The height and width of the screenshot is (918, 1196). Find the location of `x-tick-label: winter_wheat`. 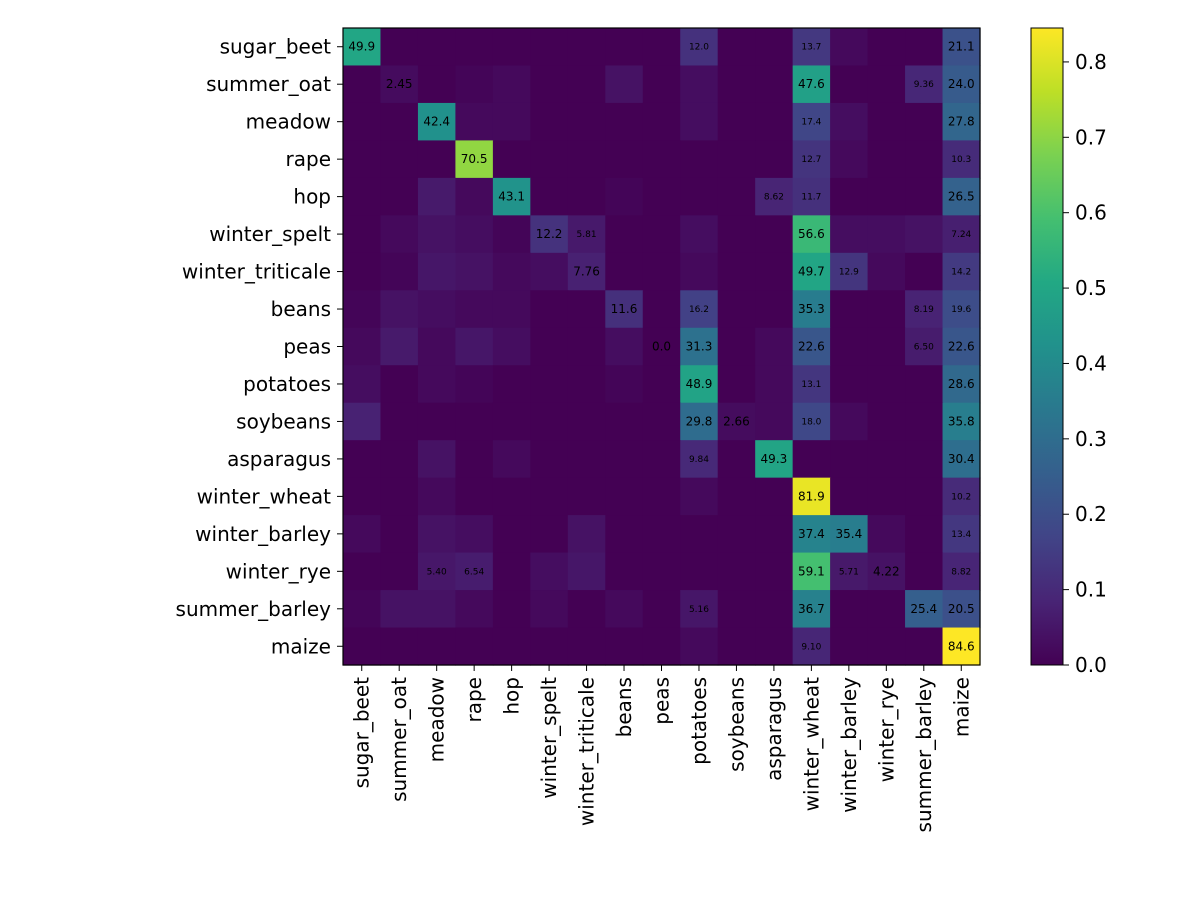

x-tick-label: winter_wheat is located at coordinates (811, 744).